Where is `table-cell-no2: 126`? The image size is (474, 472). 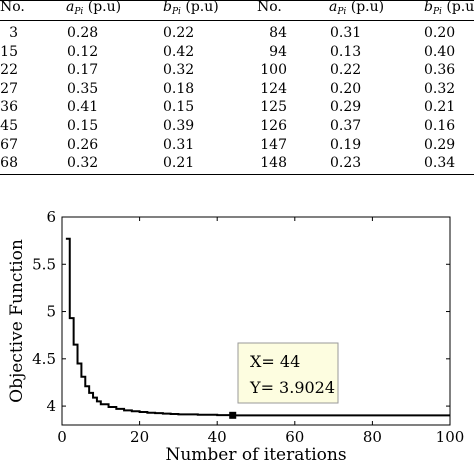
table-cell-no2: 126 is located at coordinates (273, 126).